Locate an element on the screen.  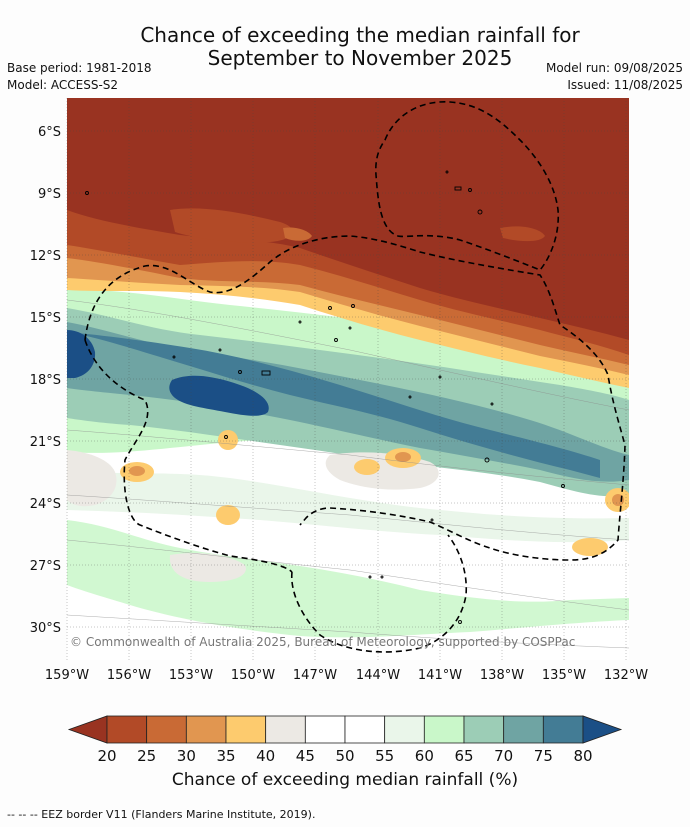
colorbar-tick-label: 80 is located at coordinates (582, 756).